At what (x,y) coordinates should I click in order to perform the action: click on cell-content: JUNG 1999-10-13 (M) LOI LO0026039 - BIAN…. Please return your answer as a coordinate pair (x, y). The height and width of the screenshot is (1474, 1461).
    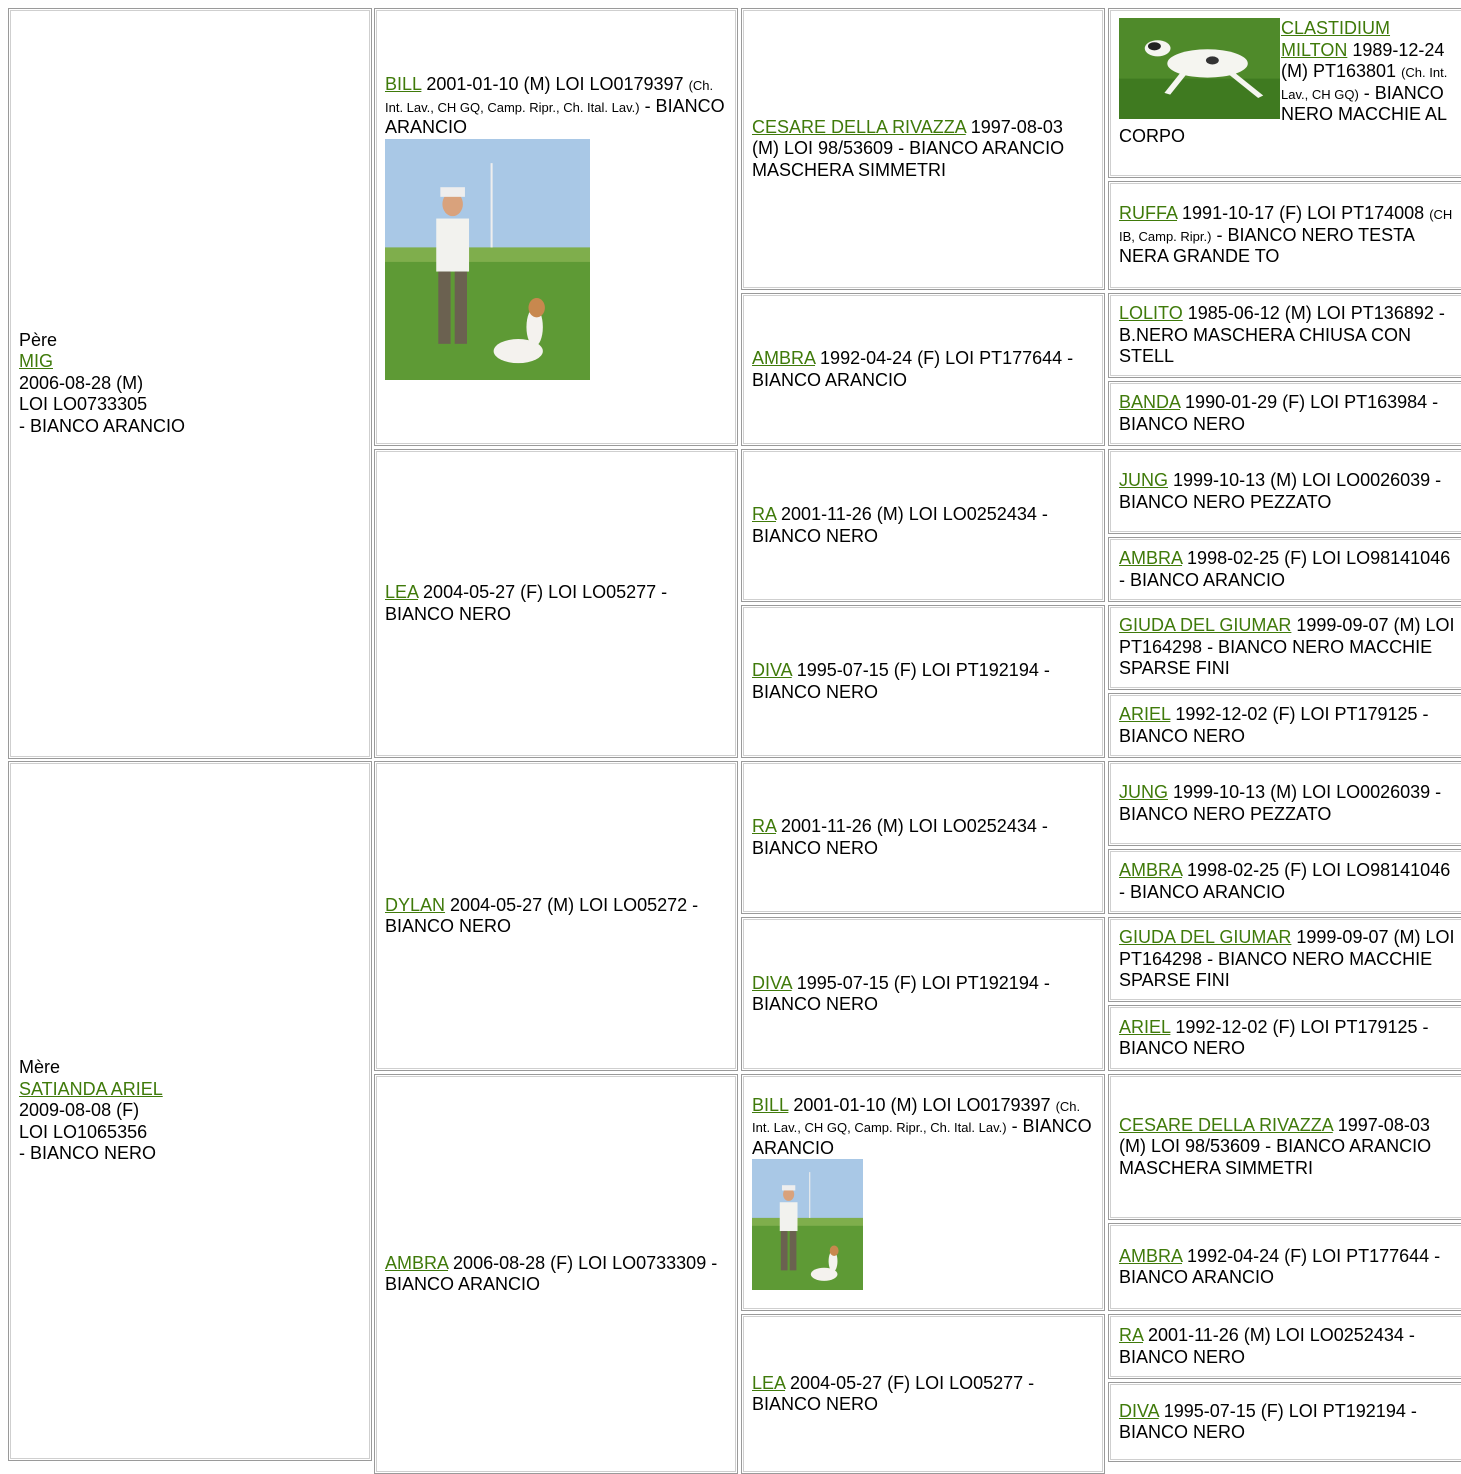
    Looking at the image, I should click on (1288, 803).